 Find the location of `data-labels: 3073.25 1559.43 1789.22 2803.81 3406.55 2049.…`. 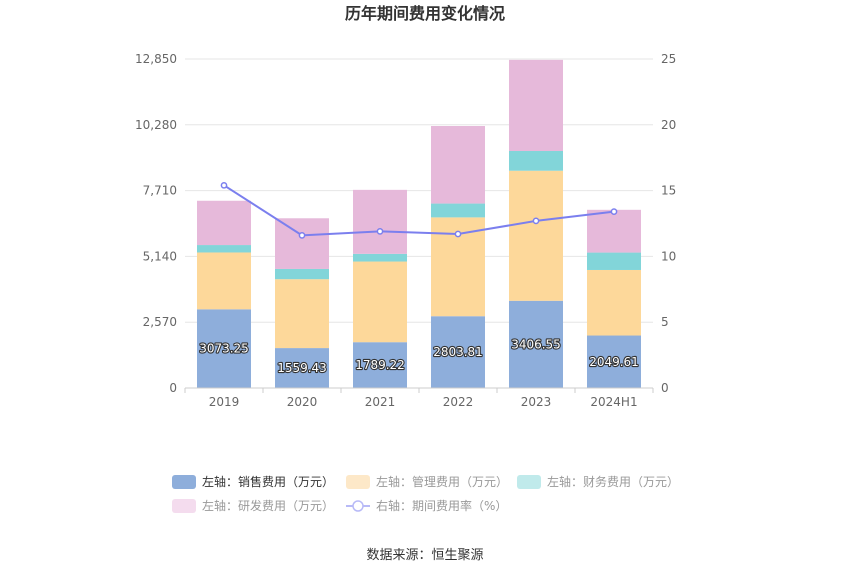

data-labels: 3073.25 1559.43 1789.22 2803.81 3406.55 2049.… is located at coordinates (419, 356).